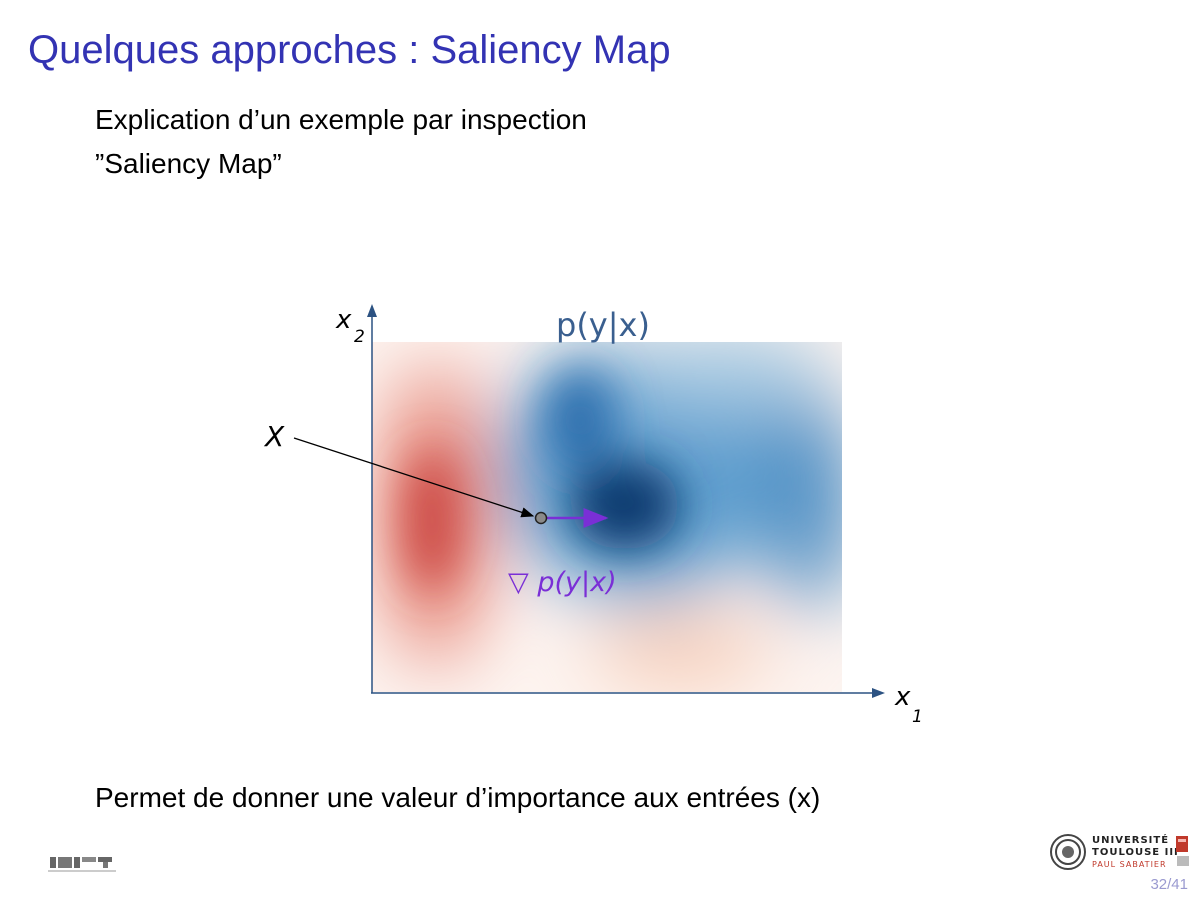 Image resolution: width=1200 pixels, height=901 pixels. What do you see at coordinates (1129, 864) in the screenshot?
I see `svg-text: PAUL SABATIER` at bounding box center [1129, 864].